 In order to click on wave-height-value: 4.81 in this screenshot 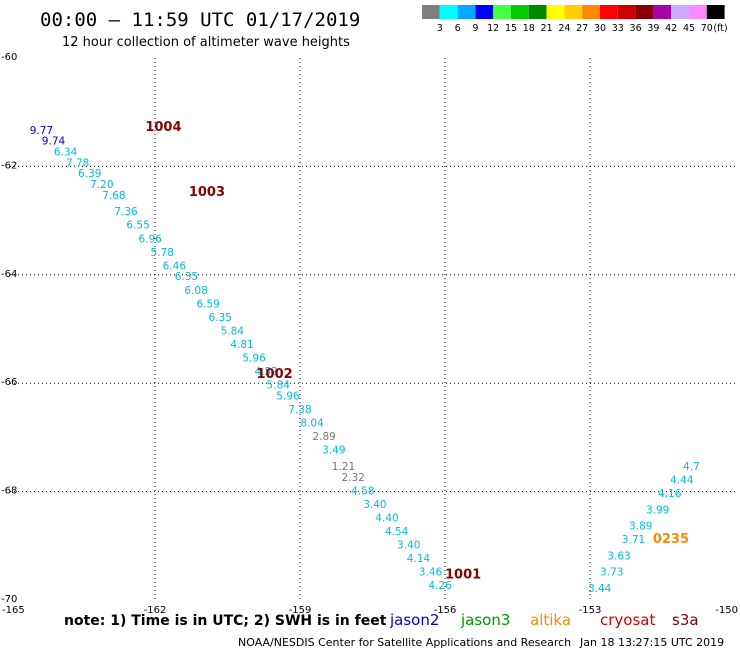, I will do `click(241, 345)`.